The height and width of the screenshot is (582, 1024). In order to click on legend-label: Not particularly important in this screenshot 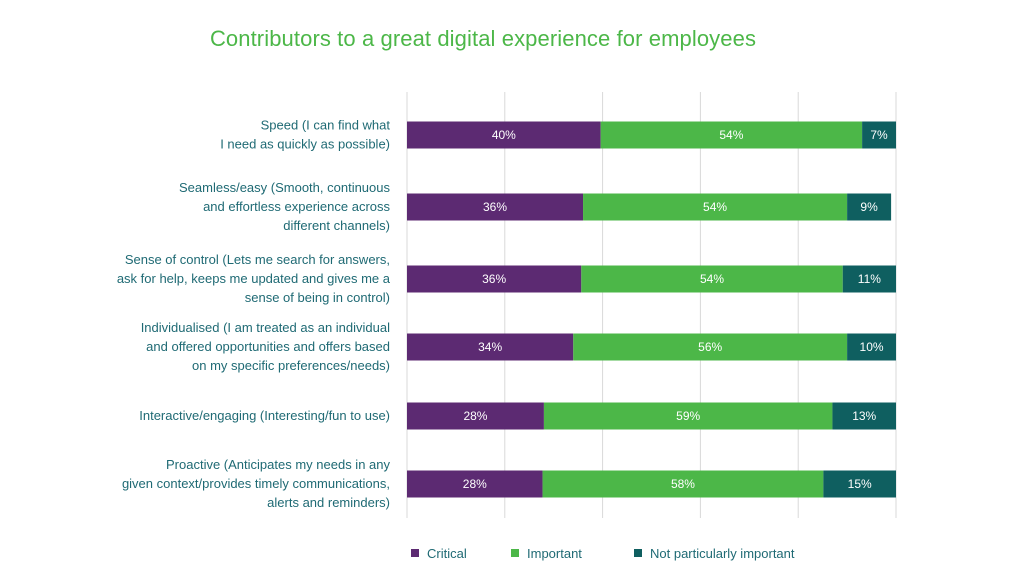, I will do `click(722, 553)`.